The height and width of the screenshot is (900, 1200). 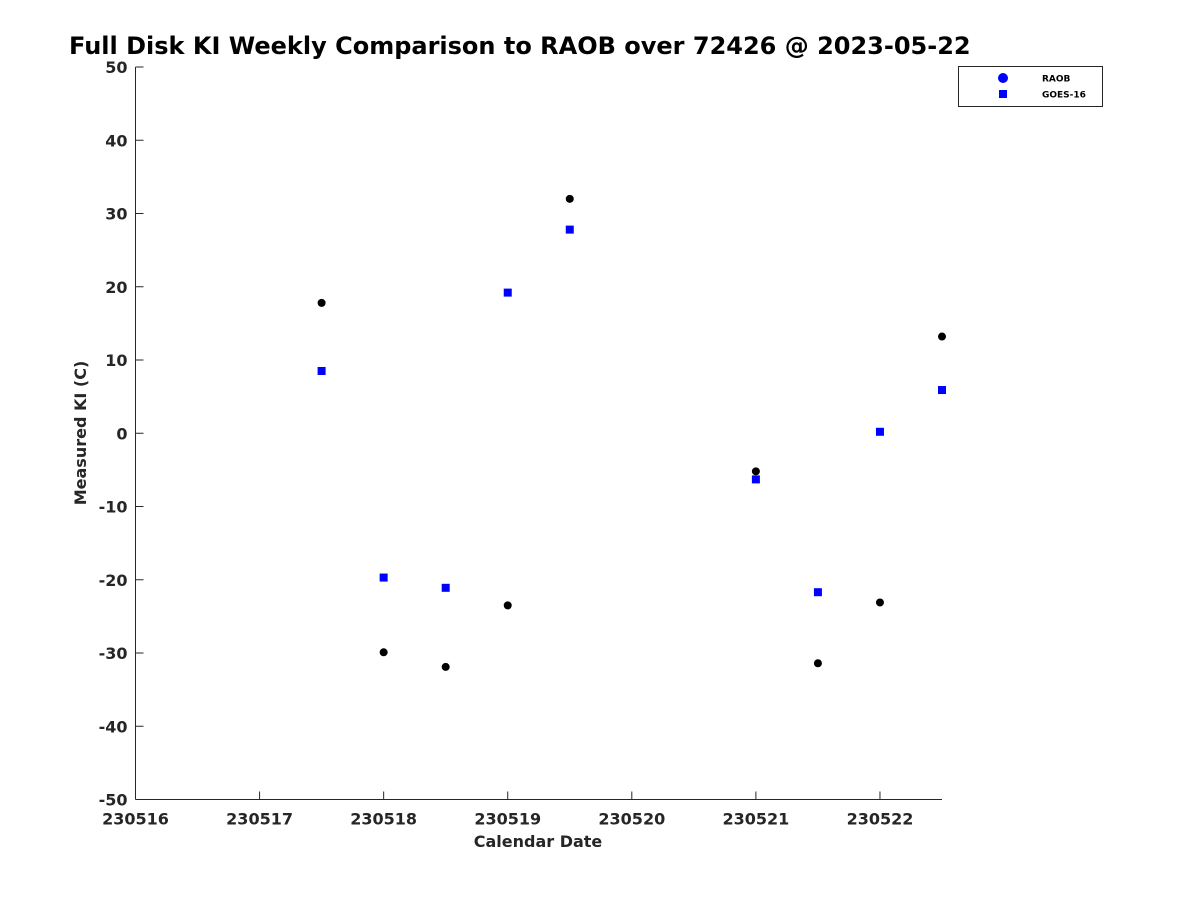 I want to click on x-tick-label: 230520, so click(x=631, y=819).